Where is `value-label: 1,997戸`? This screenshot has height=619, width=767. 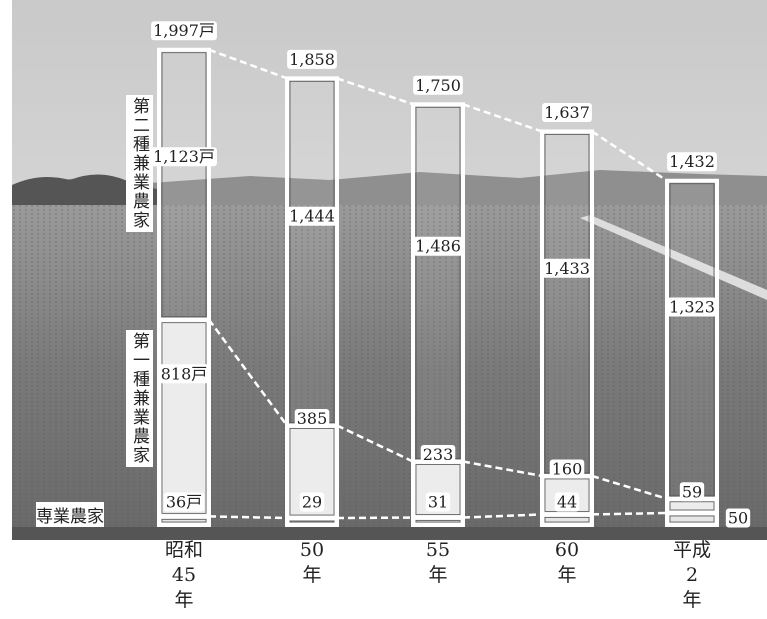 value-label: 1,997戸 is located at coordinates (184, 30).